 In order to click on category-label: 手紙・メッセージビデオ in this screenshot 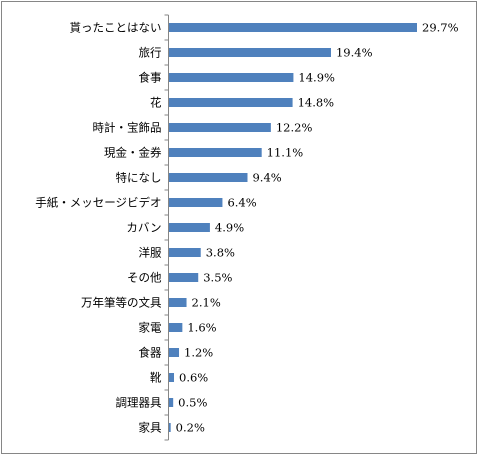, I will do `click(98, 203)`.